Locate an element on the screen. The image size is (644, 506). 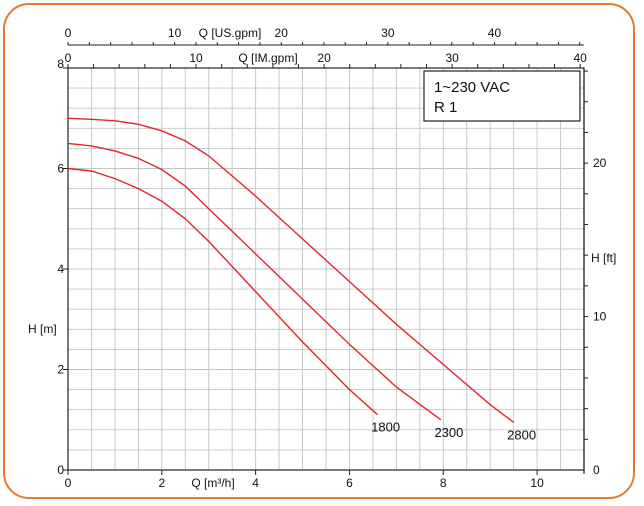
x-tick-label-im-gpm: 30 is located at coordinates (452, 58).